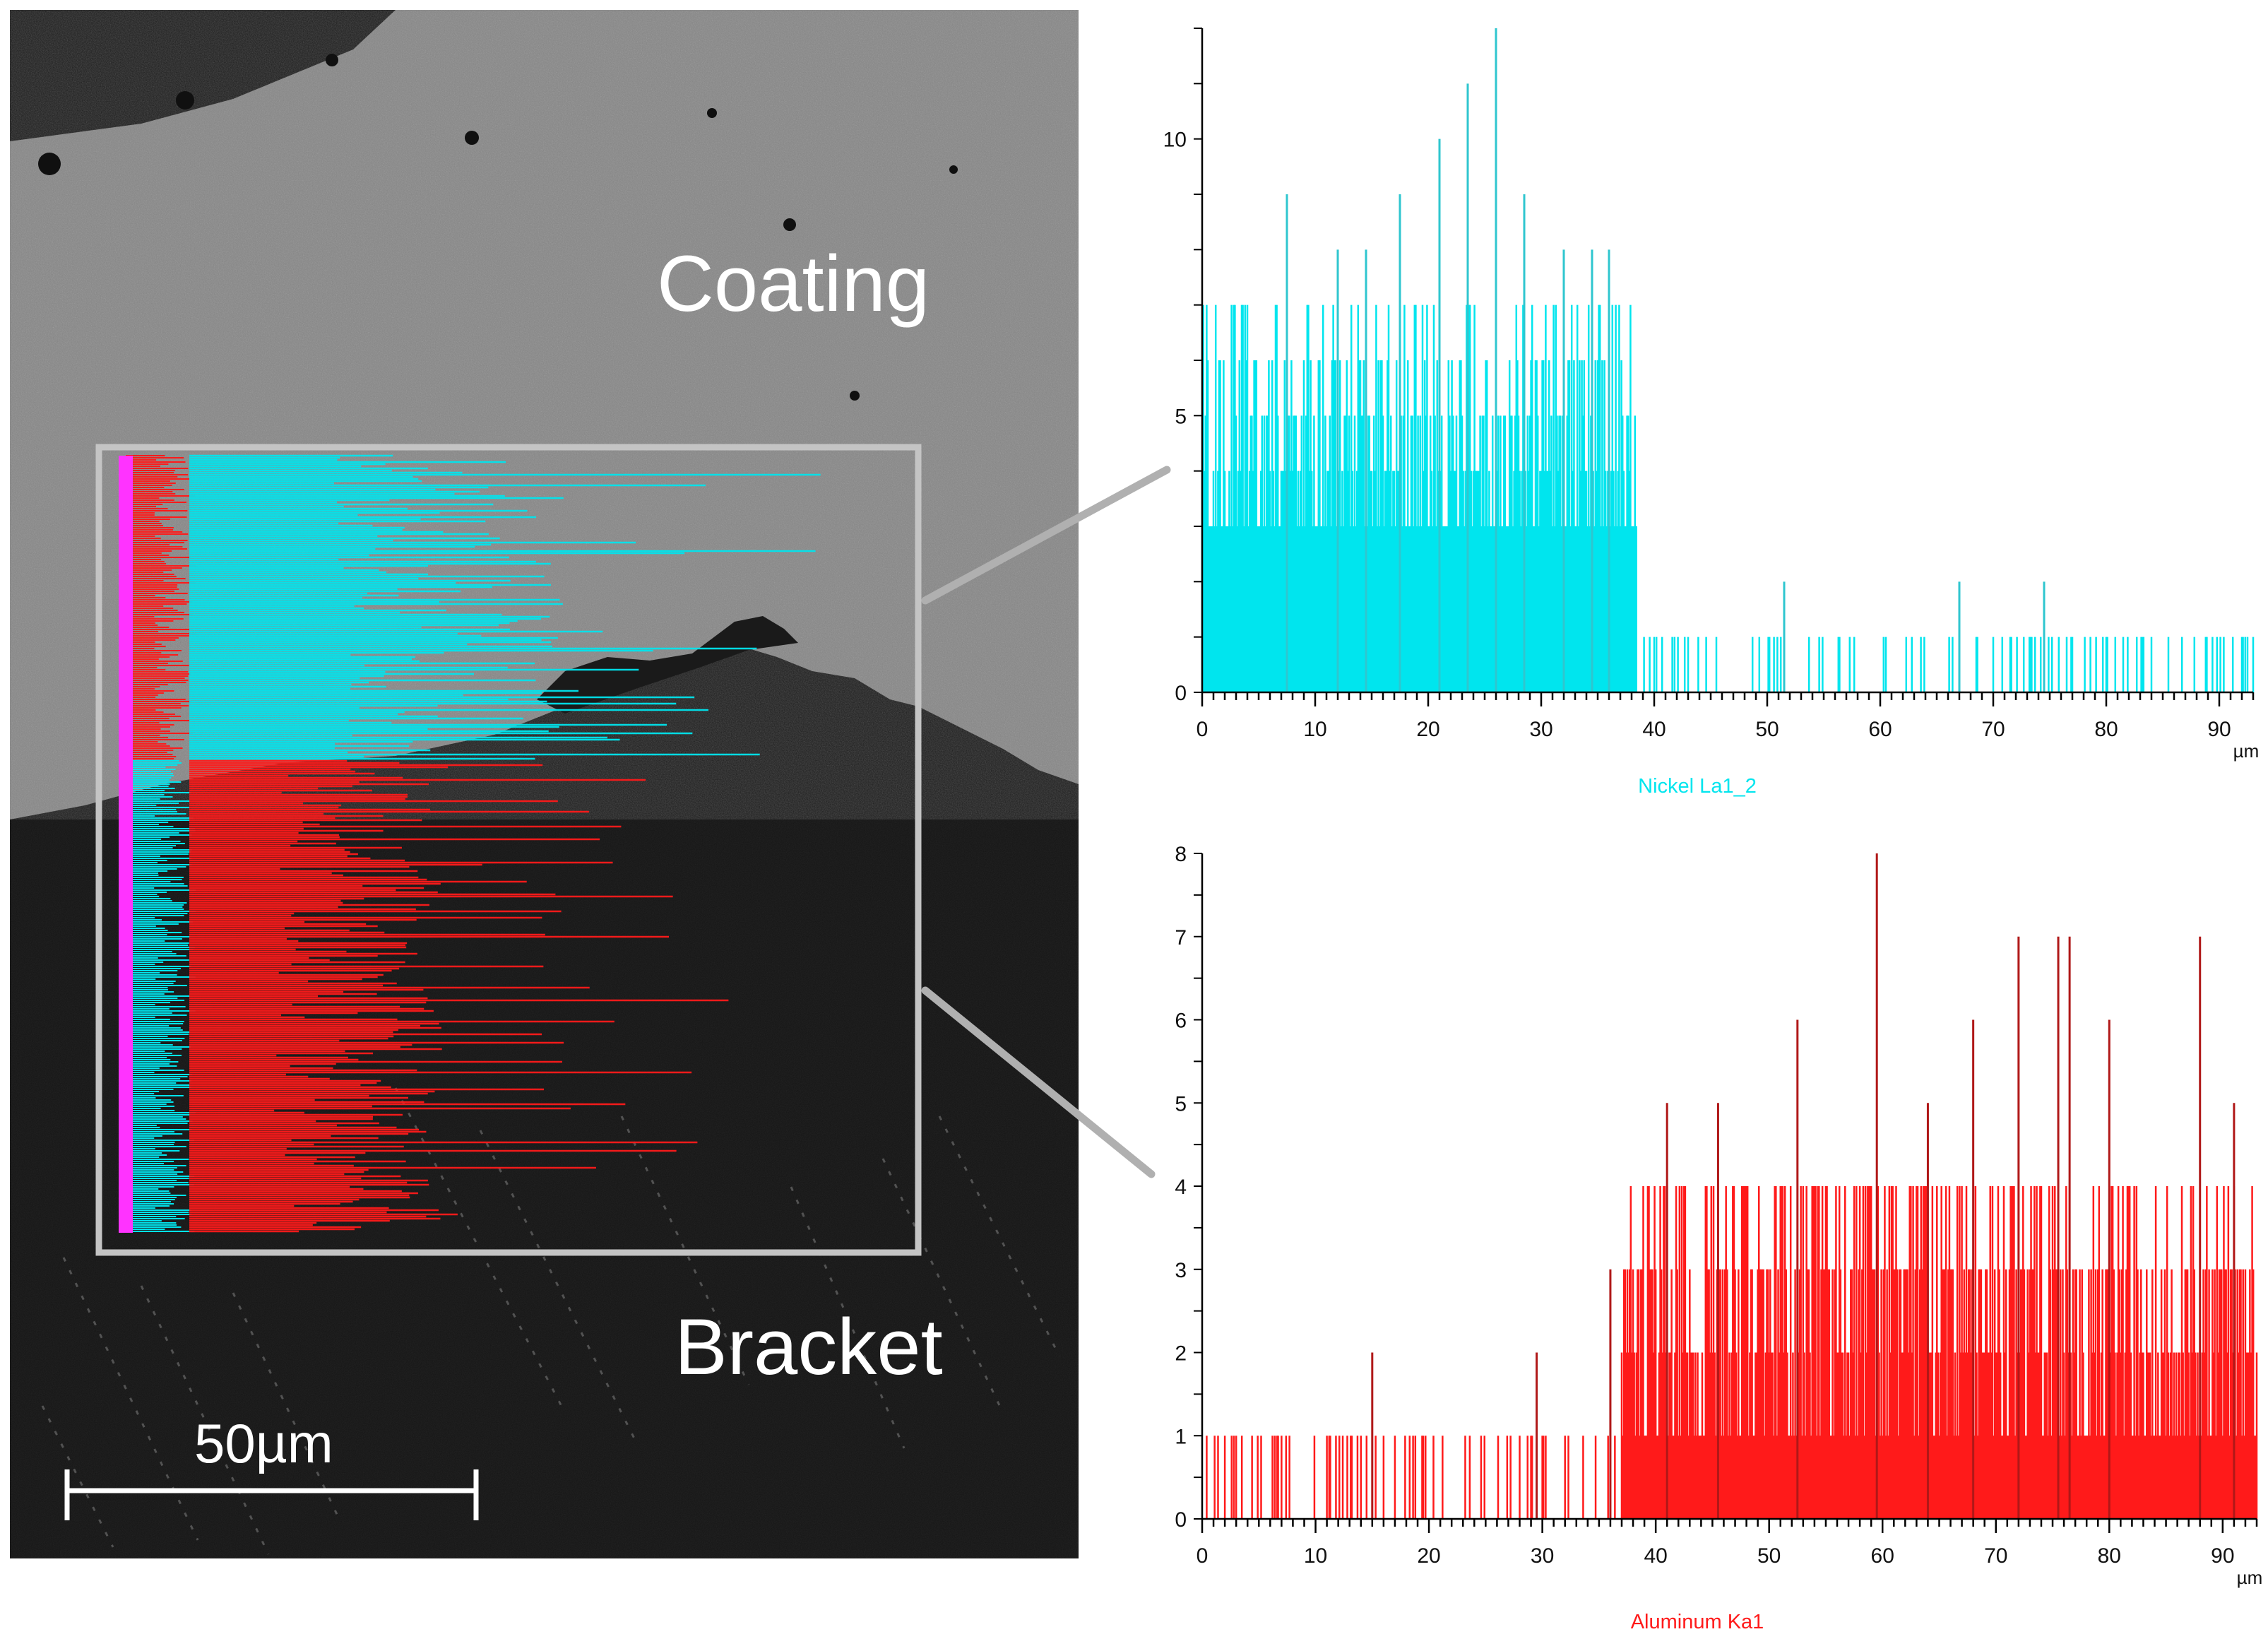  What do you see at coordinates (794, 283) in the screenshot?
I see `coating-label: Coating` at bounding box center [794, 283].